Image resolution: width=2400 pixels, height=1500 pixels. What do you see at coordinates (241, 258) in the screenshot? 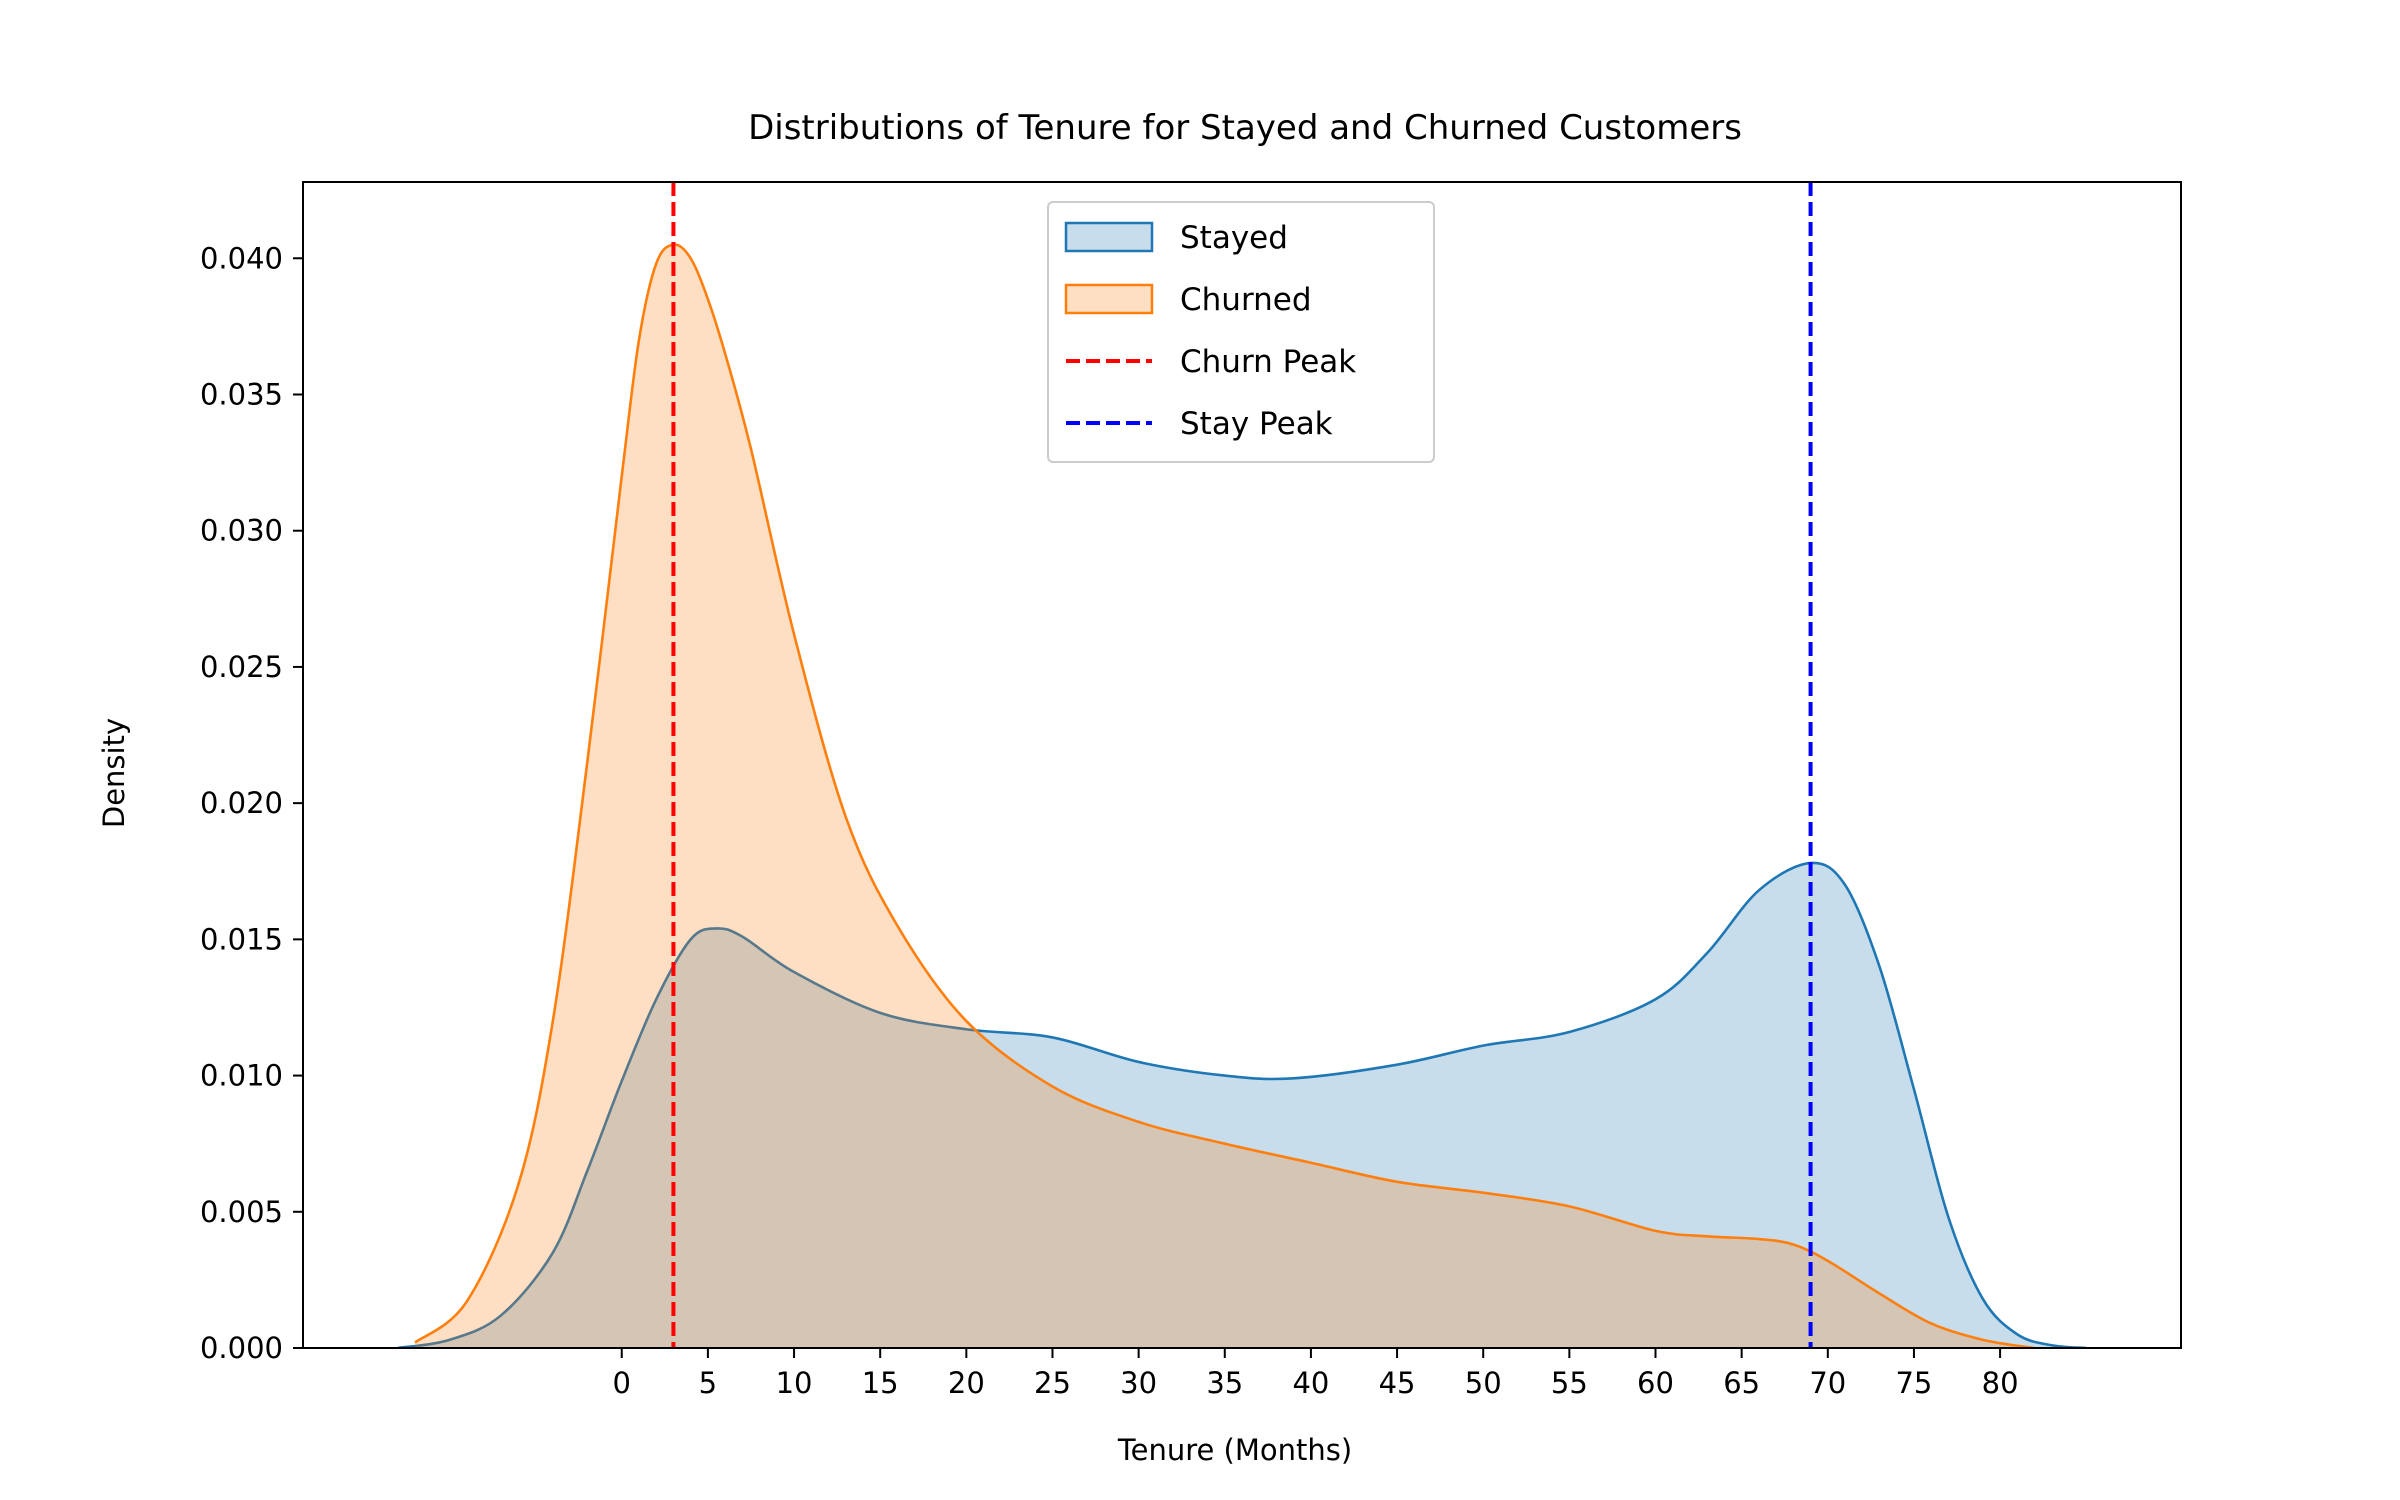
I see `y-tick-label: 0.040` at bounding box center [241, 258].